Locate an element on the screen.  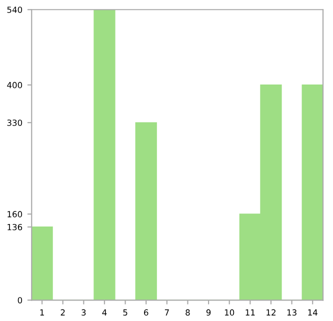
x-tick-label: 5 is located at coordinates (125, 312).